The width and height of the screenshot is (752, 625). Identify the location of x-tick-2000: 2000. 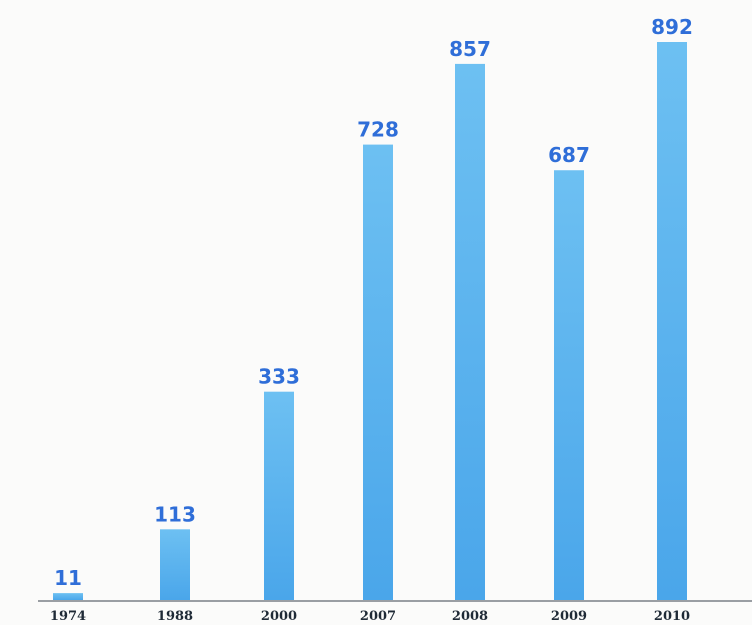
(279, 616).